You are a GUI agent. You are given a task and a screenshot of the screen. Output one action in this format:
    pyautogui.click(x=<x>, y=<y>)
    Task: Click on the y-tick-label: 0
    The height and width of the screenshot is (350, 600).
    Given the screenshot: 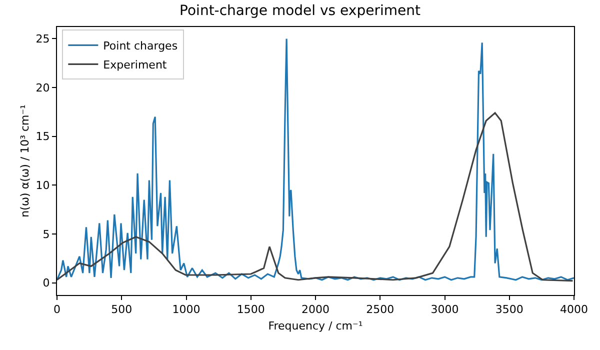 What is the action you would take?
    pyautogui.click(x=46, y=283)
    